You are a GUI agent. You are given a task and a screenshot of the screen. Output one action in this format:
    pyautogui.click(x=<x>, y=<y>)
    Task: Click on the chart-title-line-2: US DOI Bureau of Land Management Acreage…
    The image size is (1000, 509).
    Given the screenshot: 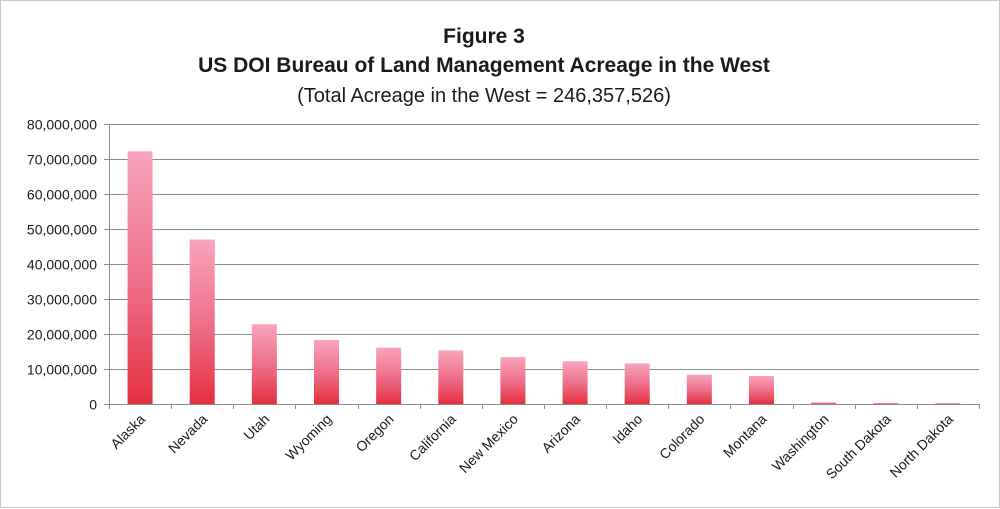 What is the action you would take?
    pyautogui.click(x=484, y=65)
    